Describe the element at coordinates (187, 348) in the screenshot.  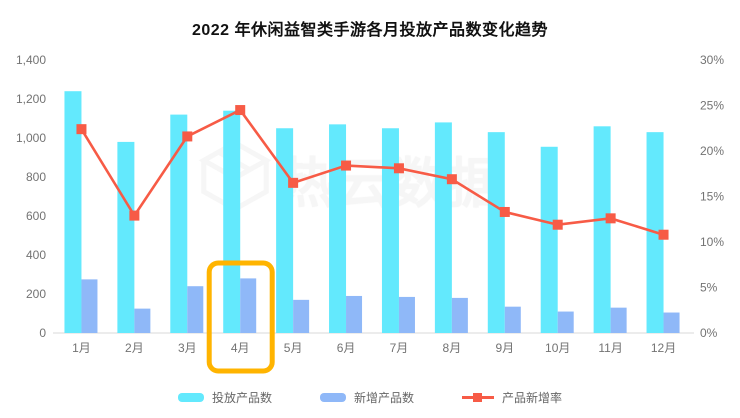
I see `x-axis-month-label: 3月` at that location.